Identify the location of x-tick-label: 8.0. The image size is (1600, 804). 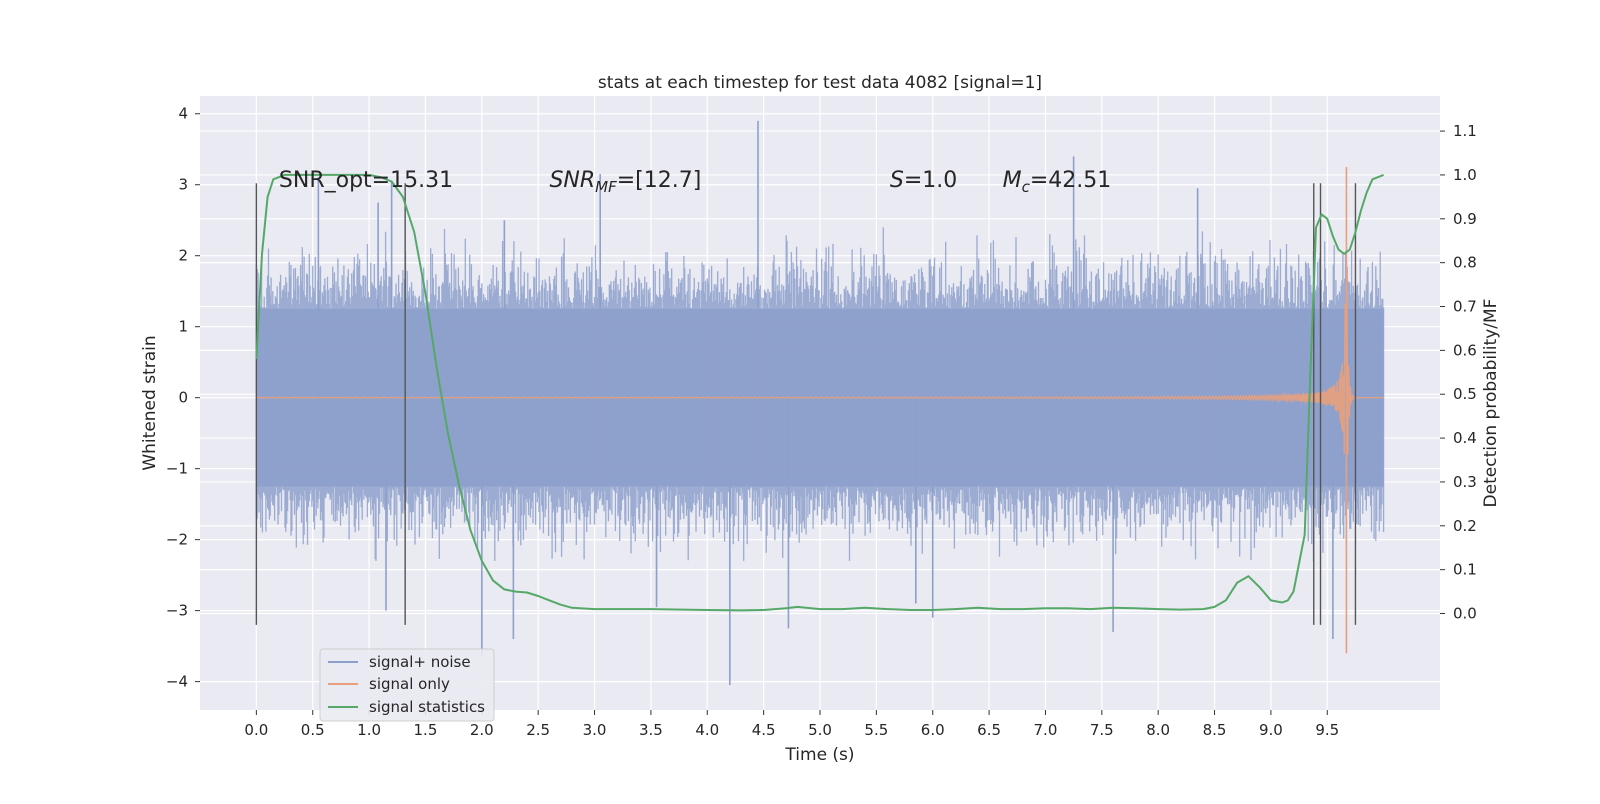
(1158, 730).